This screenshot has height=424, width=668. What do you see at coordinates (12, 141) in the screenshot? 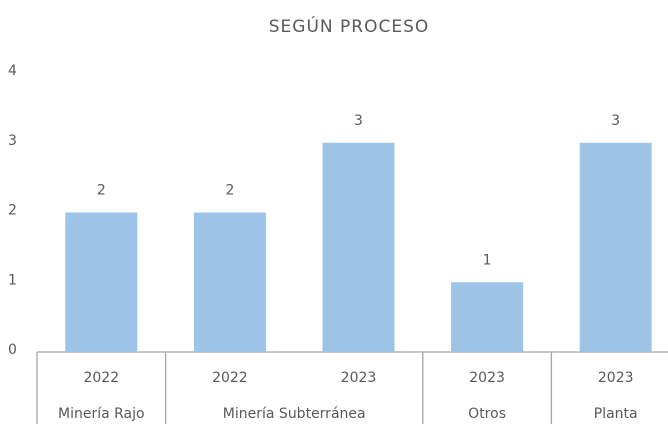
I see `y-tick-label: 3` at bounding box center [12, 141].